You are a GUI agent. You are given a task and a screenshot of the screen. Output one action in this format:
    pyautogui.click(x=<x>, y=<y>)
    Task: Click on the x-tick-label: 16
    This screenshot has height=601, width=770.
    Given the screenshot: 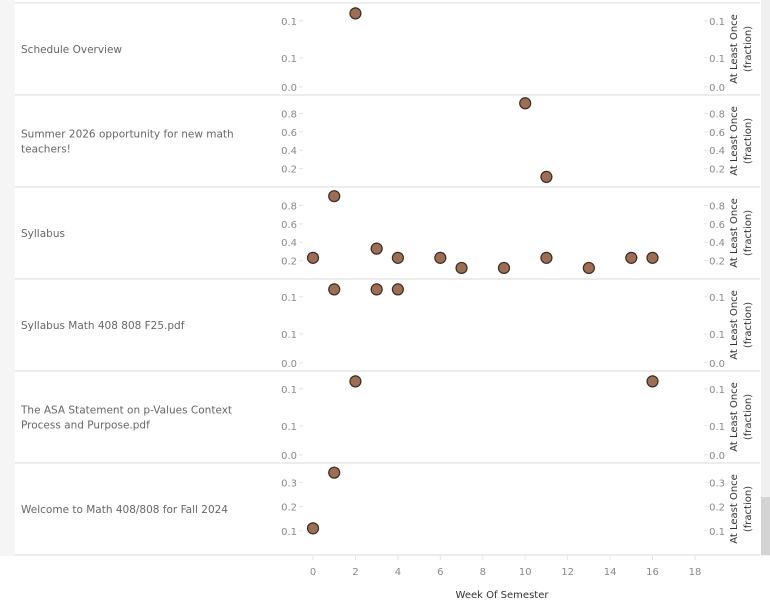 What is the action you would take?
    pyautogui.click(x=652, y=572)
    